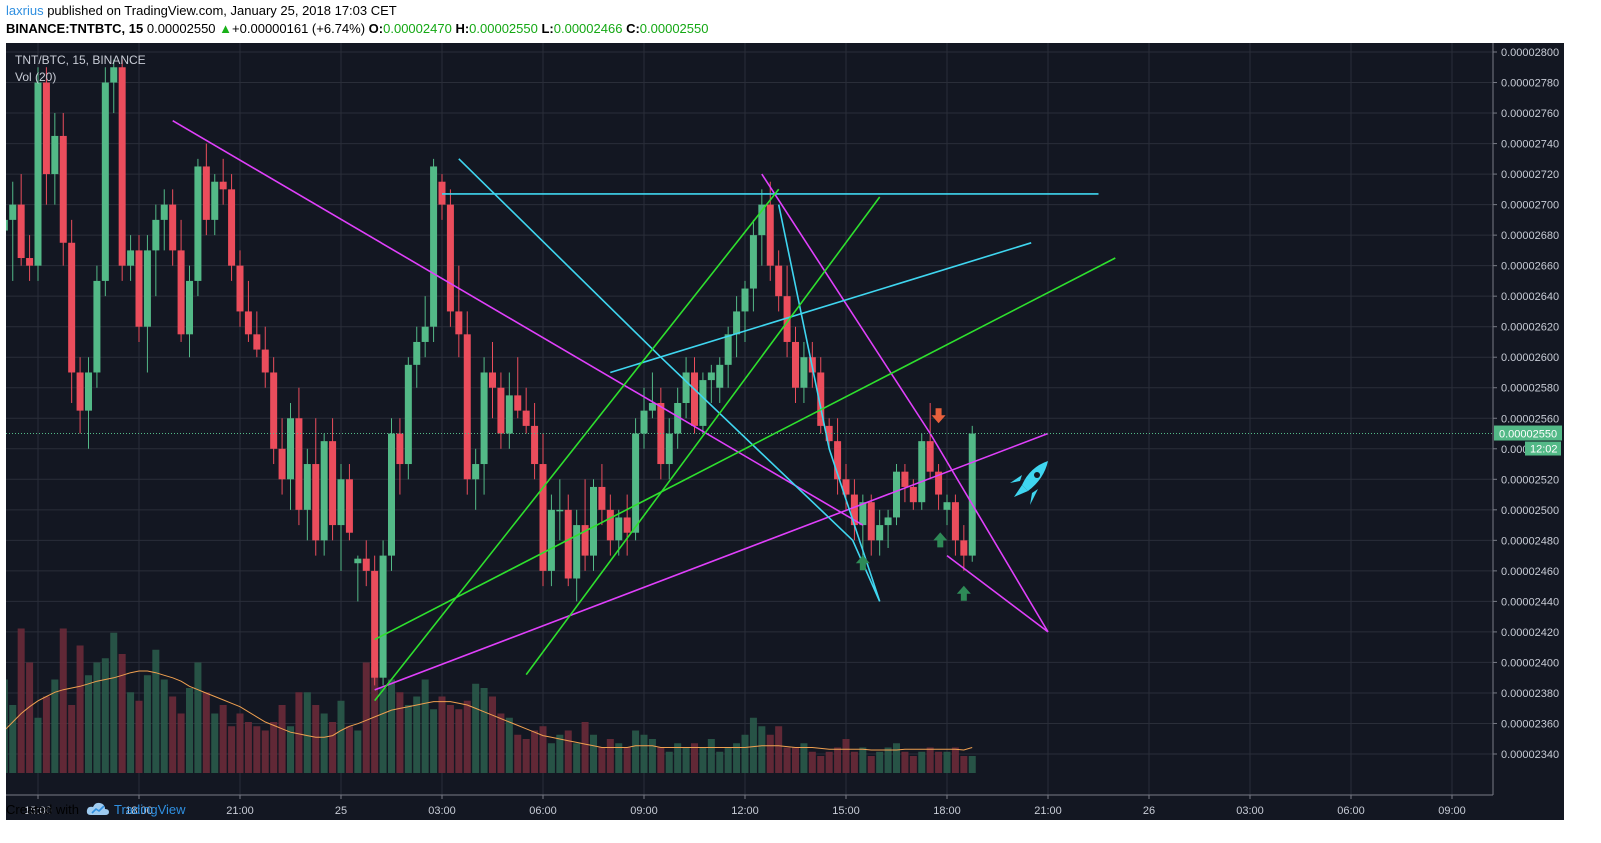 The height and width of the screenshot is (843, 1601). Describe the element at coordinates (442, 811) in the screenshot. I see `time-tick-label: 03:00` at that location.